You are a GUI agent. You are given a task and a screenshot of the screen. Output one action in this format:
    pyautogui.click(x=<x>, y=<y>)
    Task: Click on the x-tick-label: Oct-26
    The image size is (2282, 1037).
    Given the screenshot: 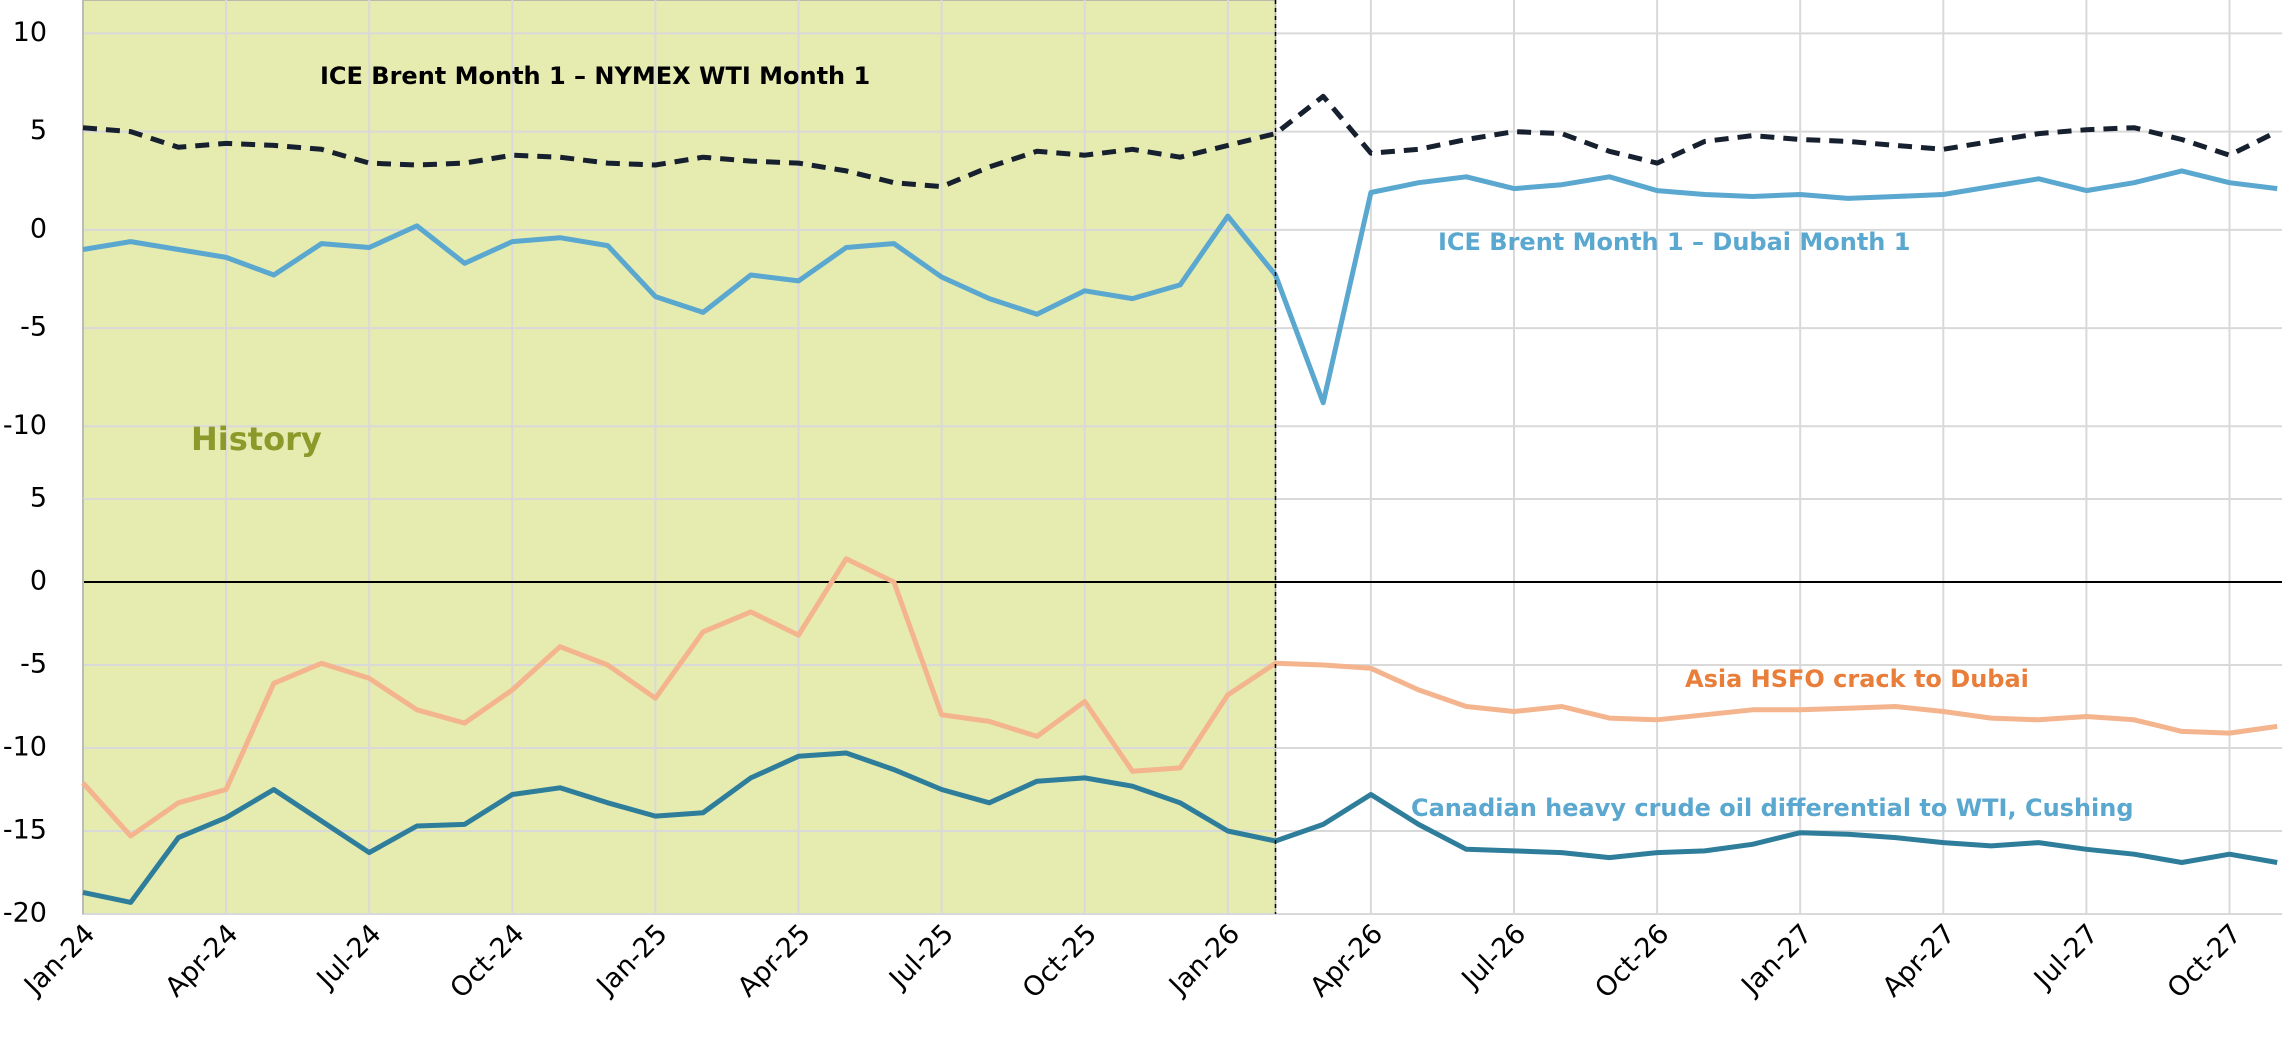 What is the action you would take?
    pyautogui.click(x=1632, y=961)
    